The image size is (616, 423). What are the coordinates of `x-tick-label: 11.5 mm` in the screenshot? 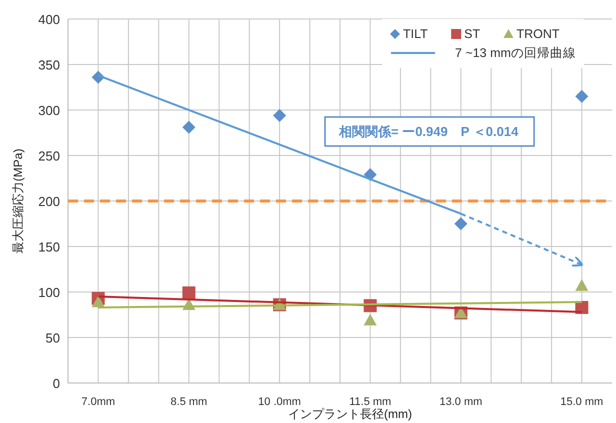 It's located at (370, 402).